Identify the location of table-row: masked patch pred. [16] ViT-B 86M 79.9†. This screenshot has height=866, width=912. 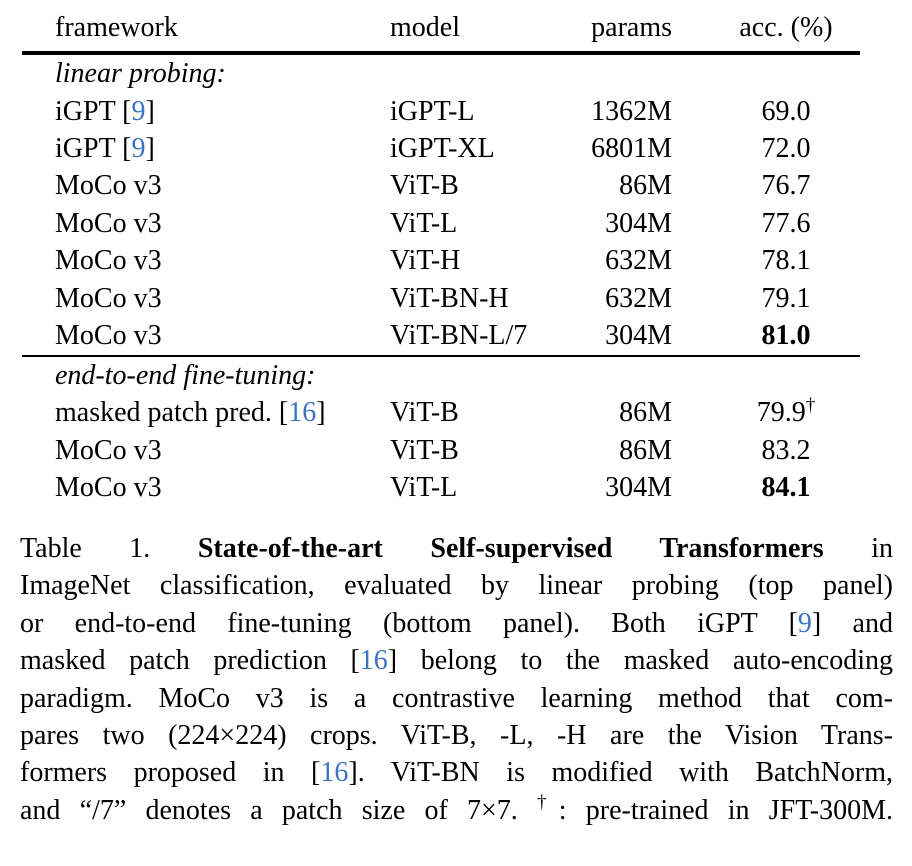
(441, 413).